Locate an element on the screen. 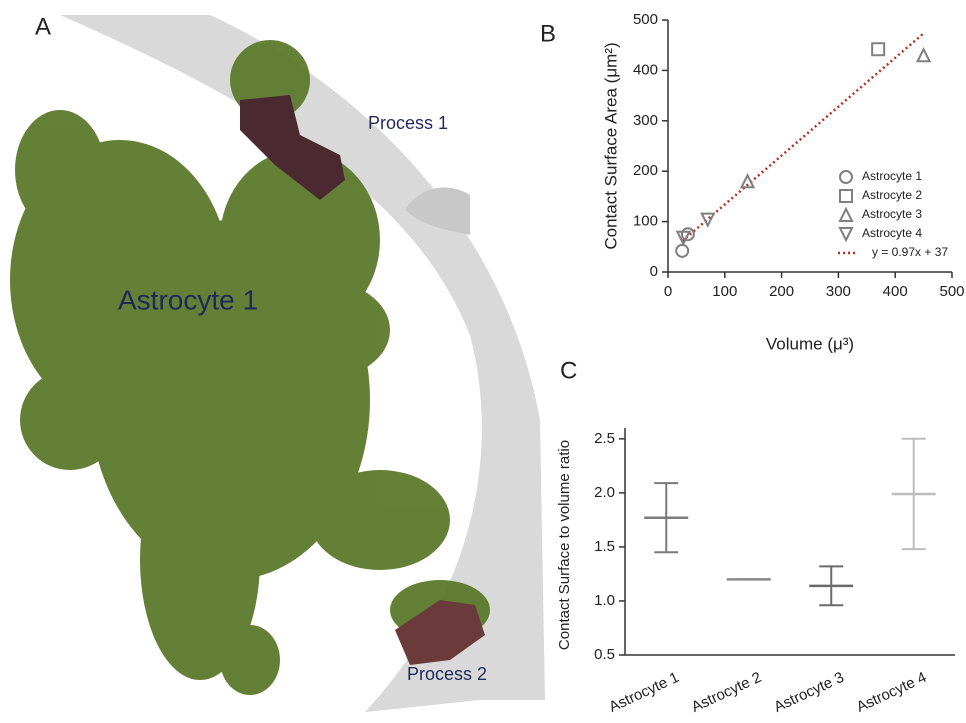 The height and width of the screenshot is (723, 966). y-tick-label: 400 is located at coordinates (645, 69).